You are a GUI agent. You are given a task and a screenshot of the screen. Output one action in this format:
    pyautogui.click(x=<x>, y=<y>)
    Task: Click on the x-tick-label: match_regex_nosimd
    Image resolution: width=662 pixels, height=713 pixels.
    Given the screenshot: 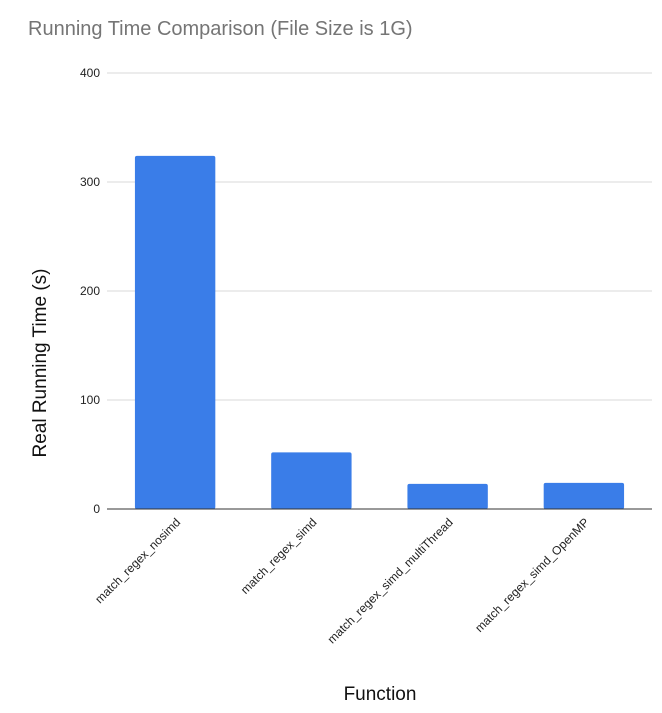 What is the action you would take?
    pyautogui.click(x=137, y=560)
    